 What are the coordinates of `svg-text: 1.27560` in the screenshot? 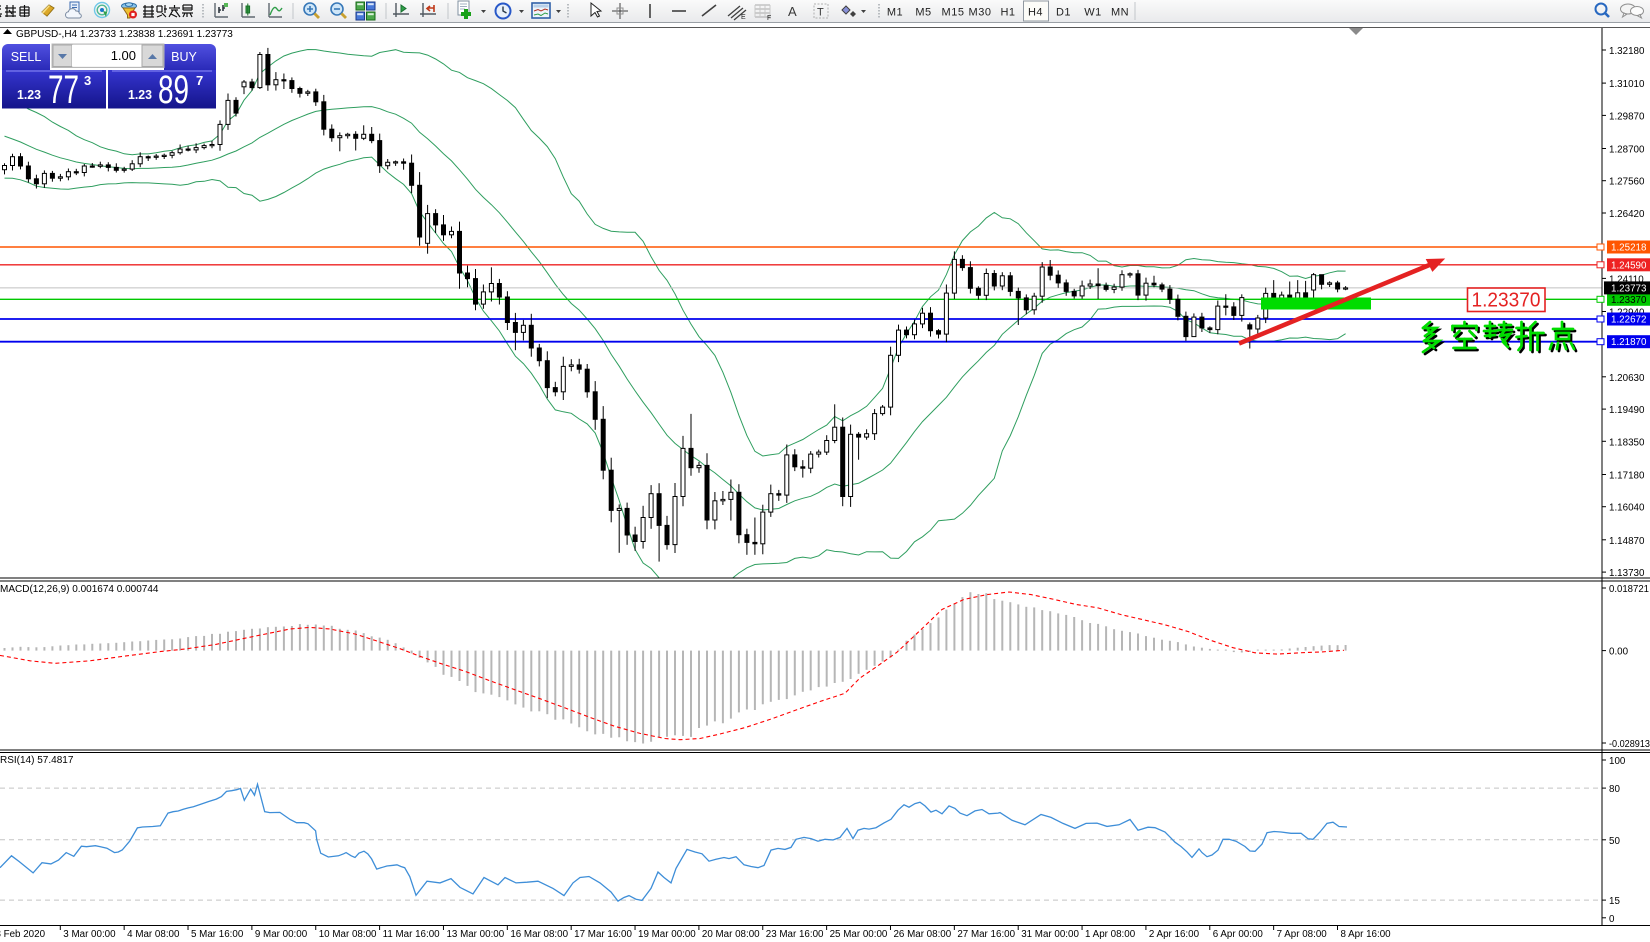 It's located at (1627, 182).